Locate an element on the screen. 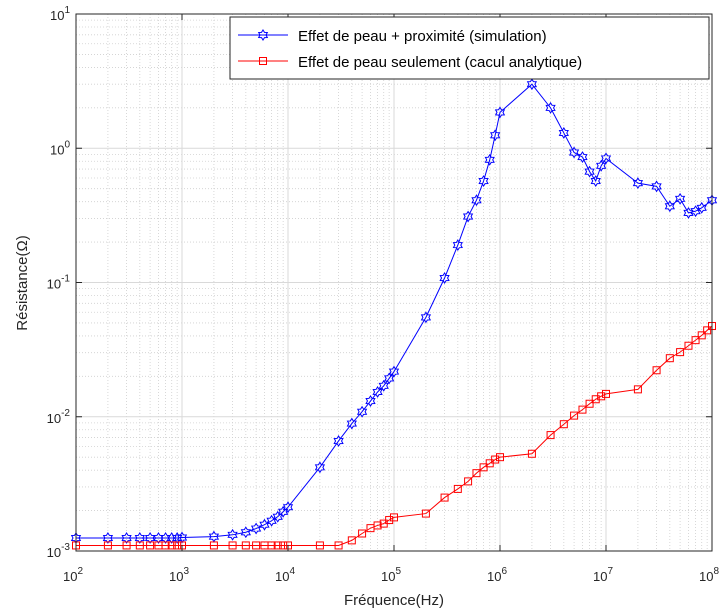  x-tick-label: 10³ is located at coordinates (179, 575).